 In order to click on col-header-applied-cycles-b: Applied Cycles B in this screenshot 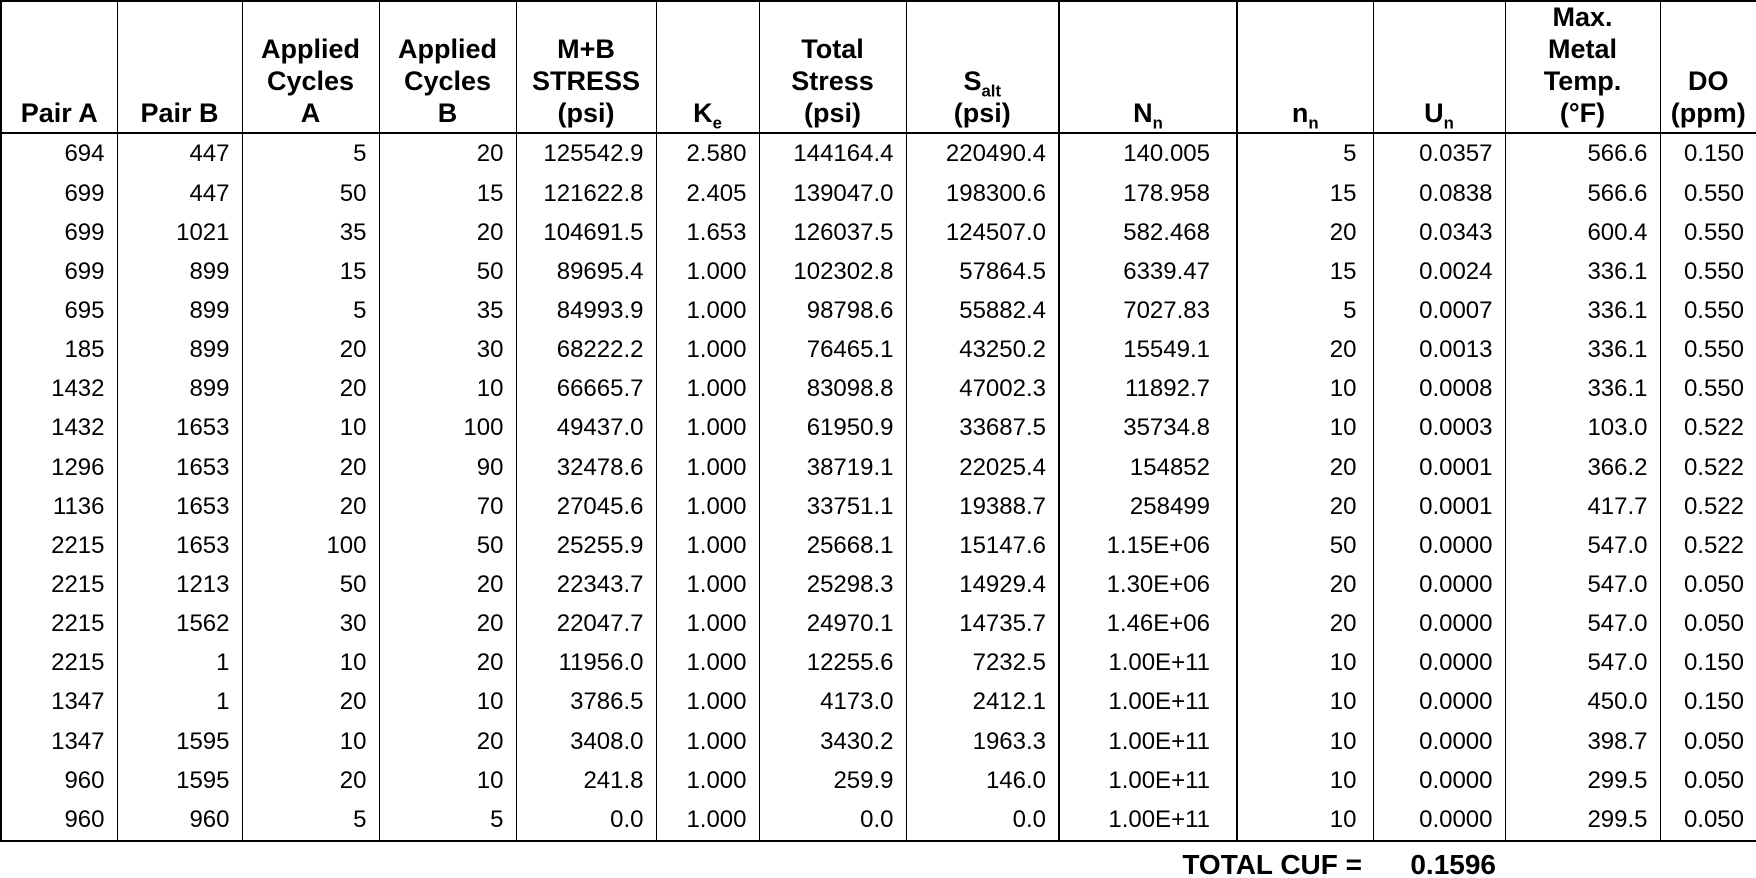, I will do `click(447, 68)`.